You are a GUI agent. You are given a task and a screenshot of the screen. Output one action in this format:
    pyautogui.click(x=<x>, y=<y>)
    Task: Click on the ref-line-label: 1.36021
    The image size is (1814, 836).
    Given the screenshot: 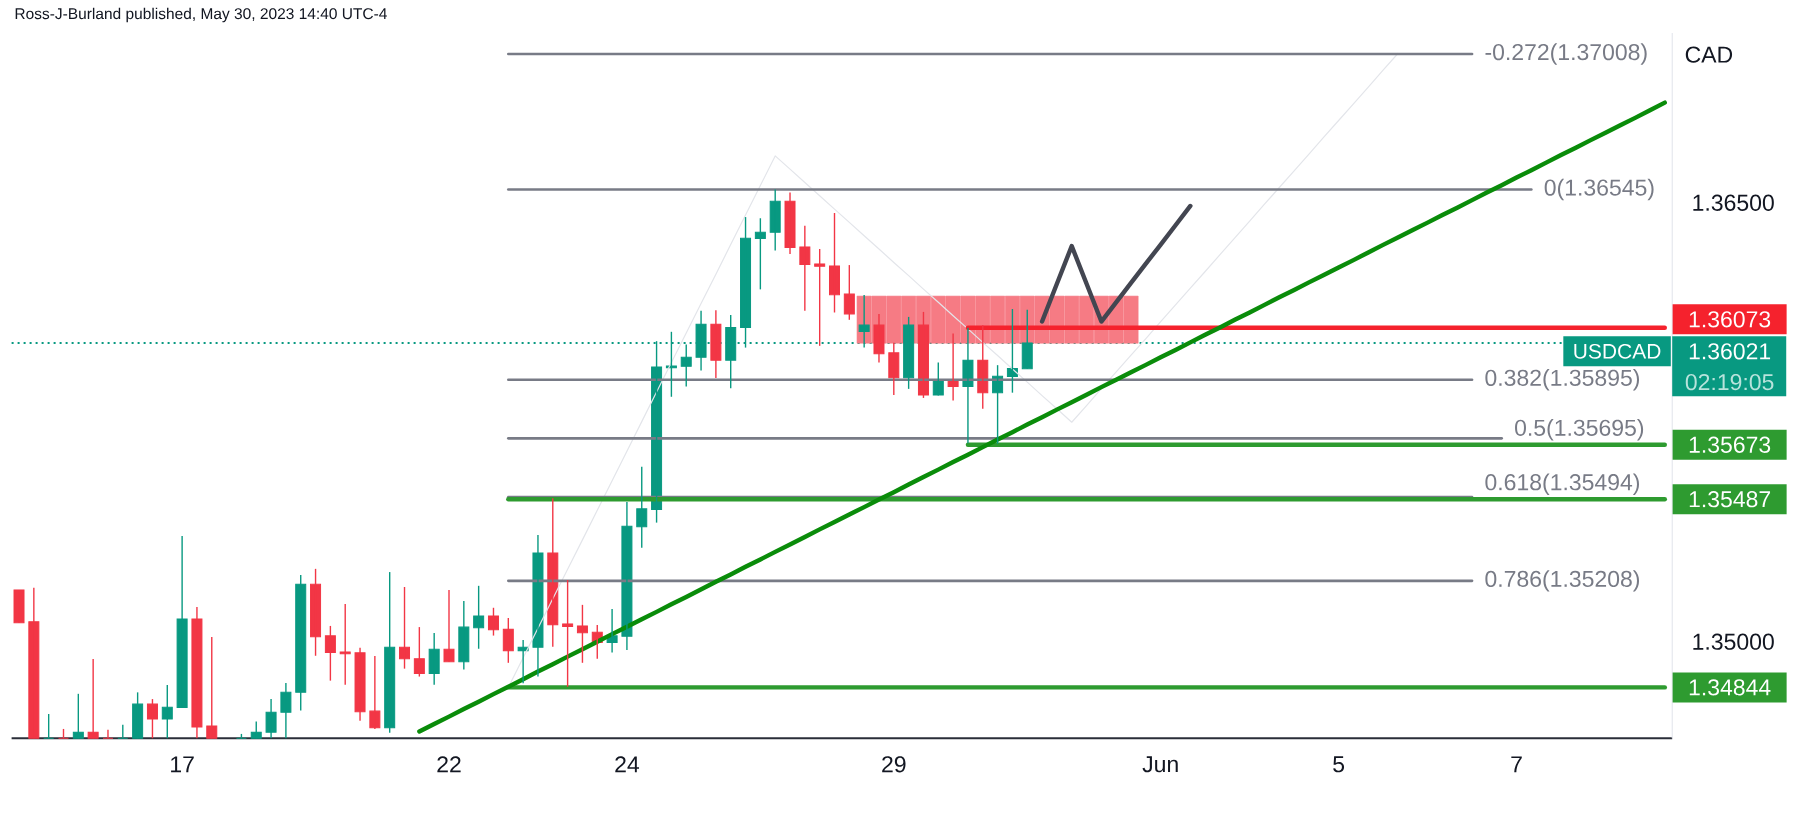 What is the action you would take?
    pyautogui.click(x=1730, y=351)
    